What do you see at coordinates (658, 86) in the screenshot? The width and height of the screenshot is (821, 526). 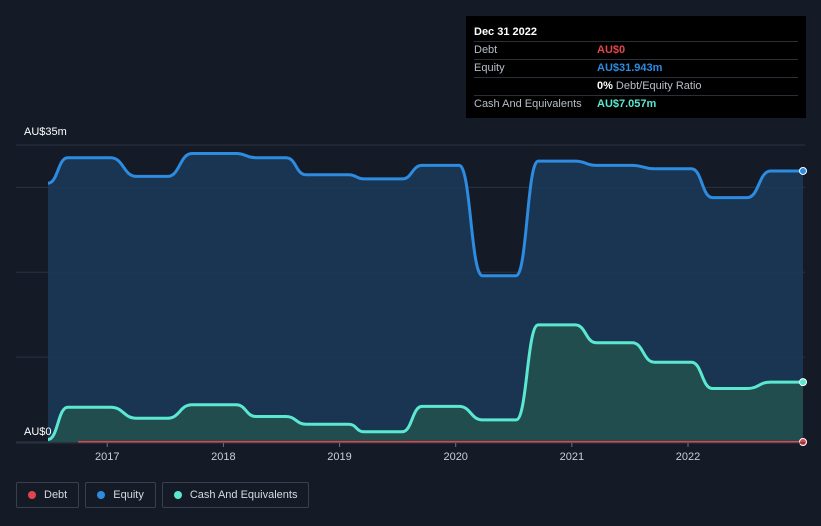 I see `tooltip-ratio-label: Debt/Equity Ratio` at bounding box center [658, 86].